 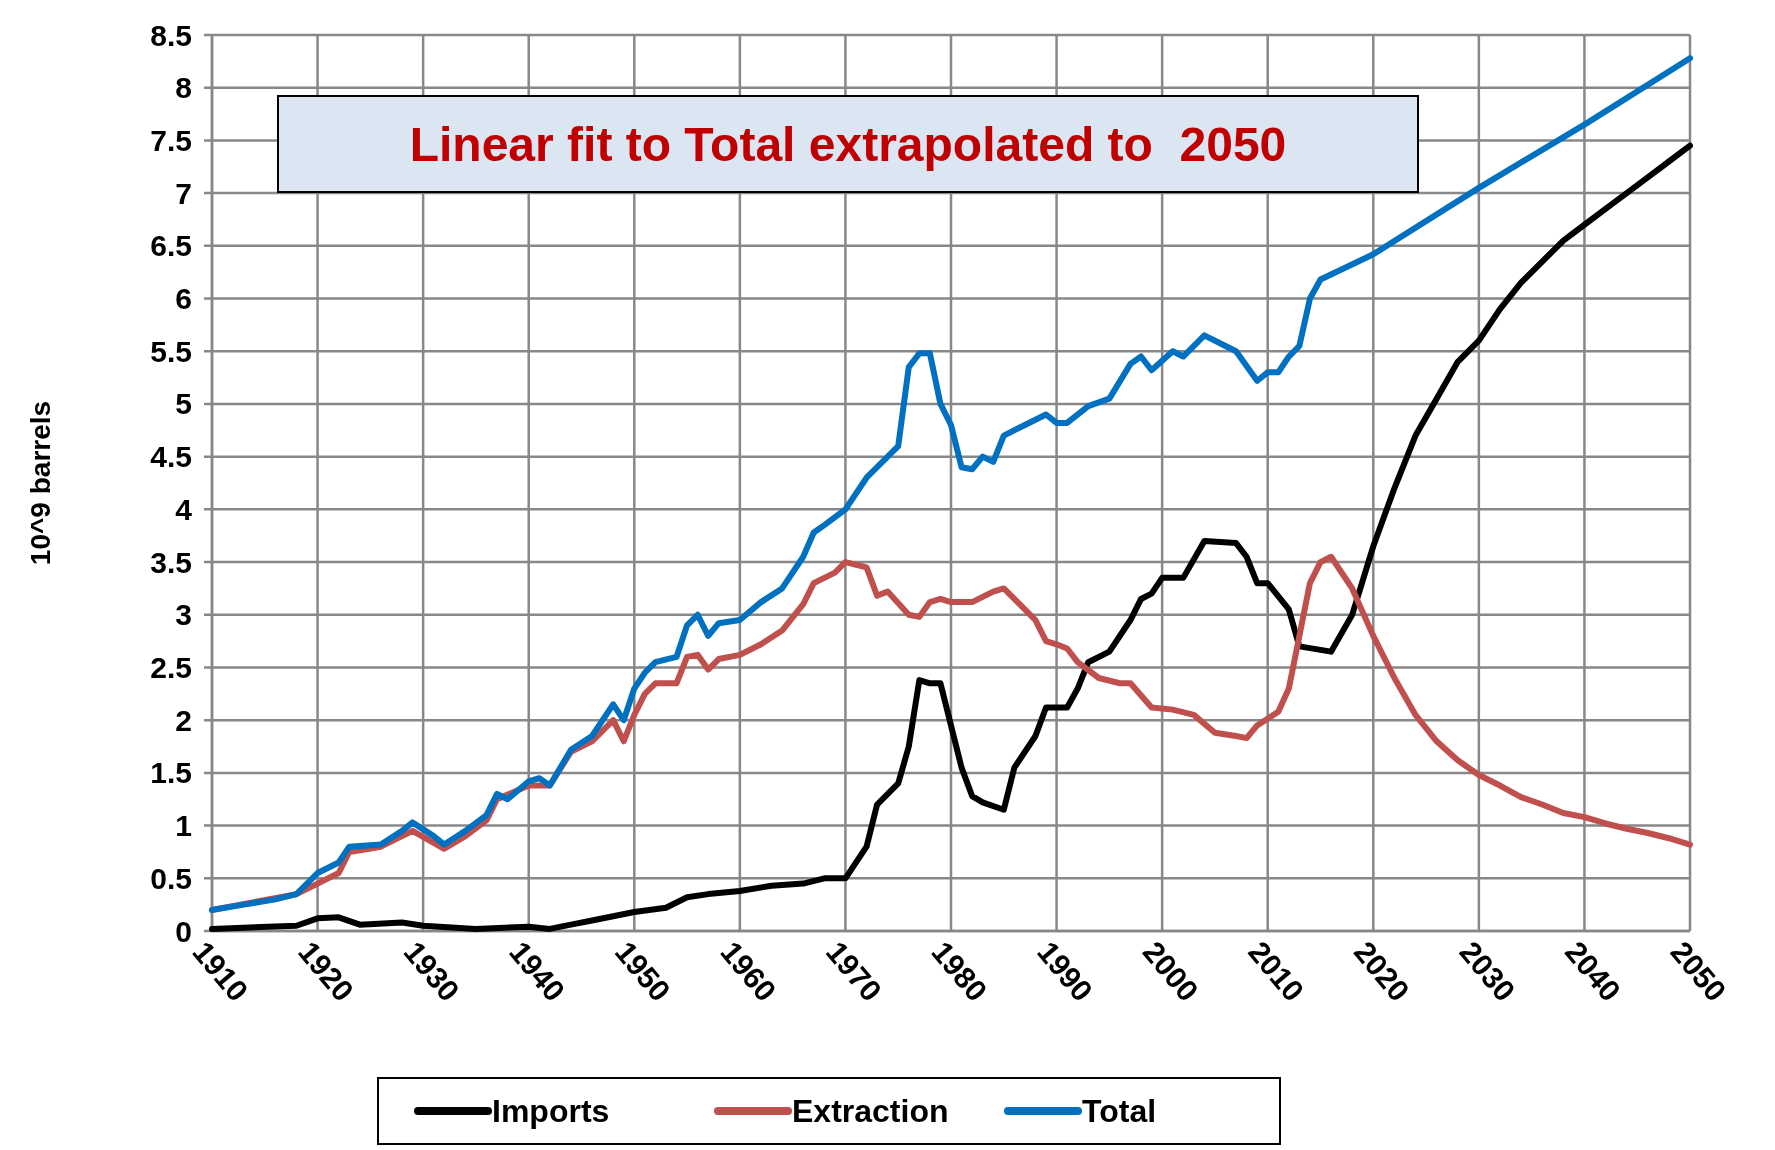 What do you see at coordinates (183, 826) in the screenshot?
I see `y-tick-label: 1` at bounding box center [183, 826].